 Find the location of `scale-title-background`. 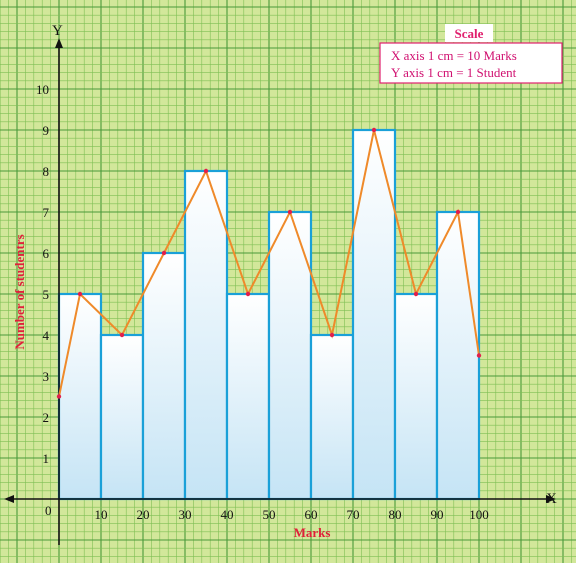

scale-title-background is located at coordinates (469, 33).